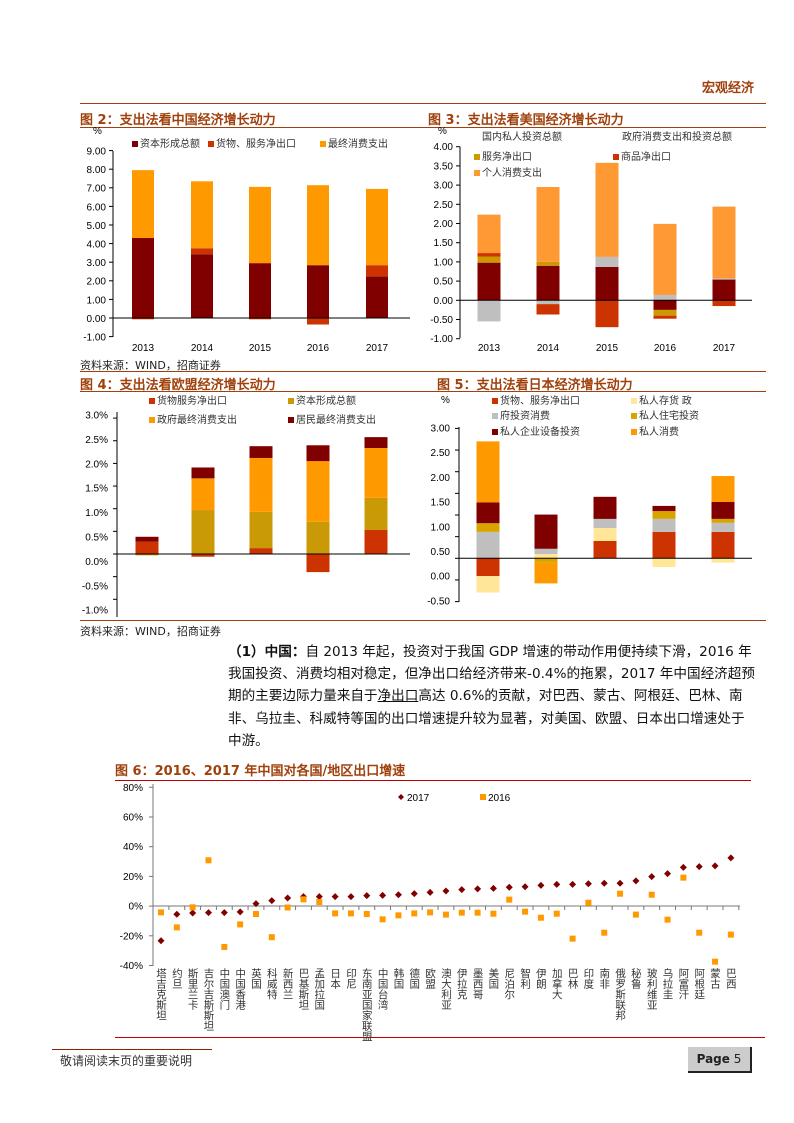 This screenshot has height=1123, width=794. Describe the element at coordinates (442, 131) in the screenshot. I see `fig3-y-unit: %` at that location.